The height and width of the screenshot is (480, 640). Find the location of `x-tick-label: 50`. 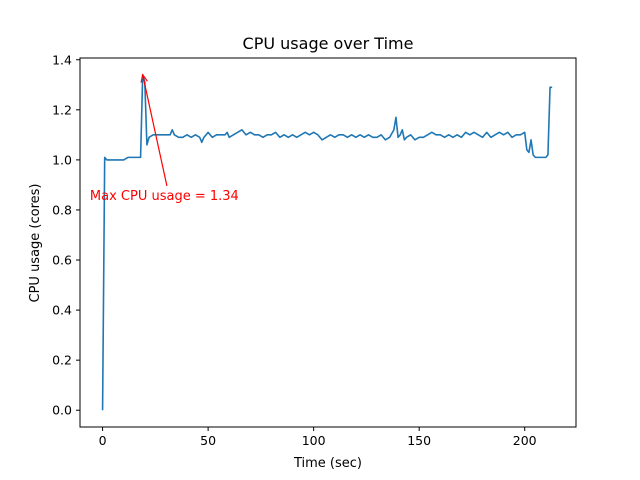

x-tick-label: 50 is located at coordinates (208, 440).